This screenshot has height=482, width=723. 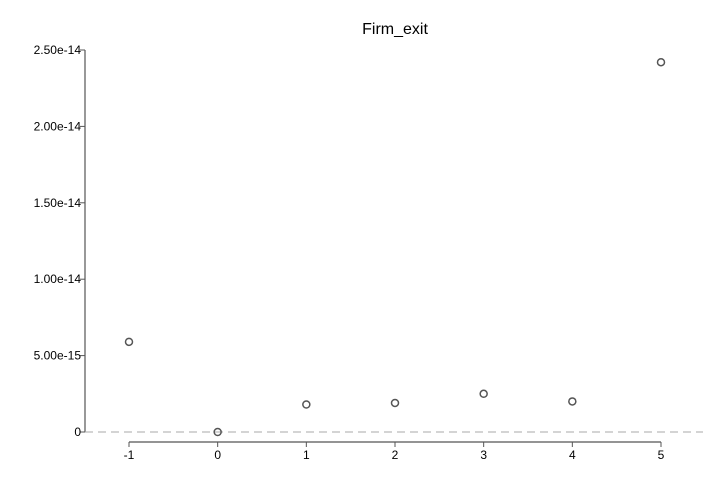 I want to click on y-tick-label: 2.00e-14, so click(x=58, y=126).